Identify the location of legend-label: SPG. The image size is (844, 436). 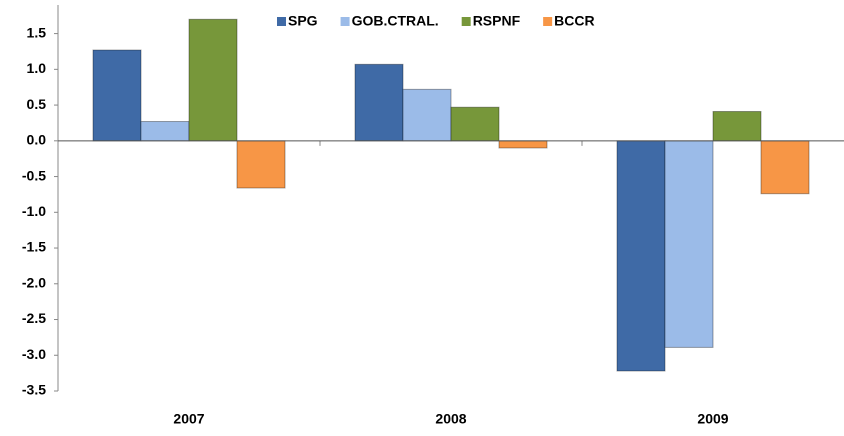
(303, 21).